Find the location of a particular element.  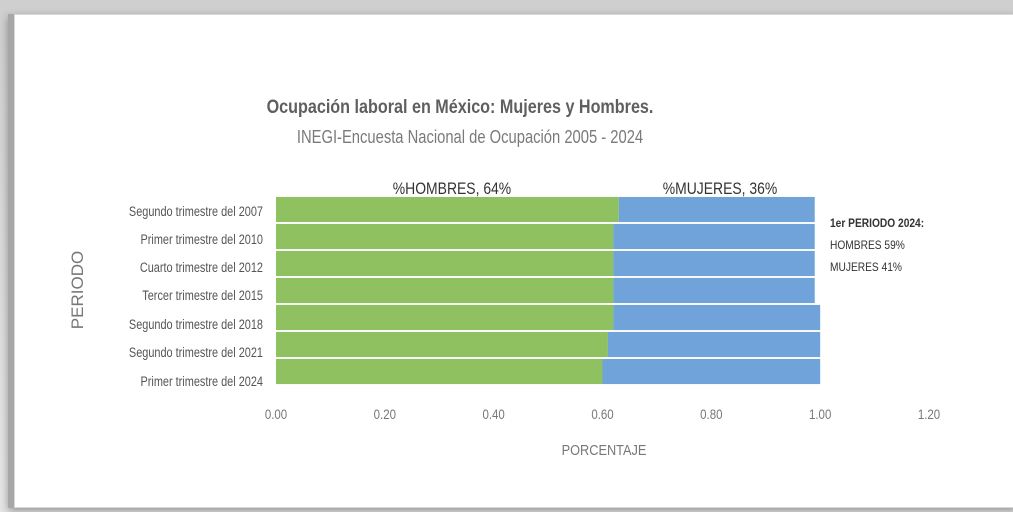

category-label: Tercer trimestre del 2015 is located at coordinates (202, 296).